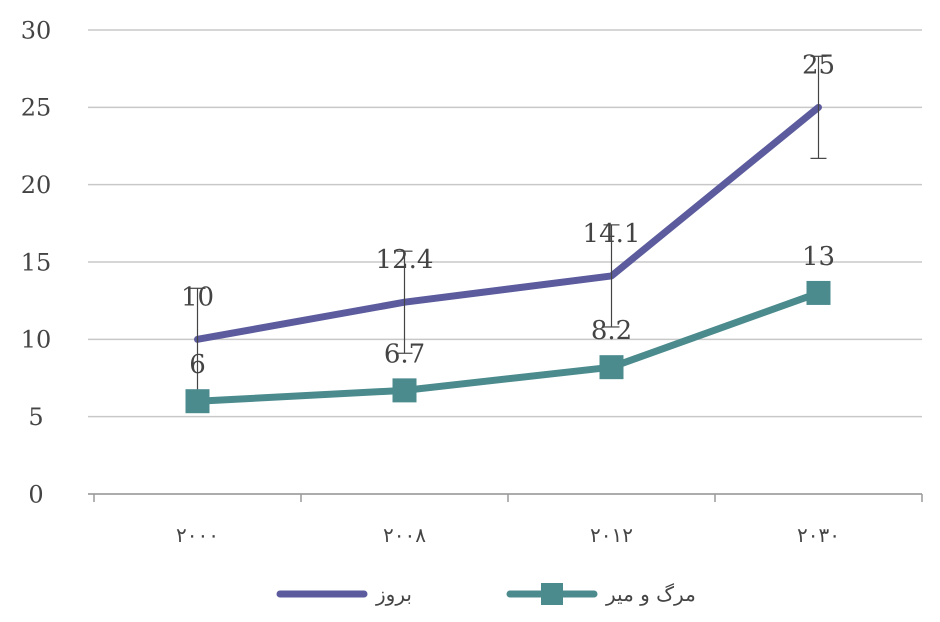 The height and width of the screenshot is (622, 940). Describe the element at coordinates (36, 417) in the screenshot. I see `y-tick-label: 5` at that location.